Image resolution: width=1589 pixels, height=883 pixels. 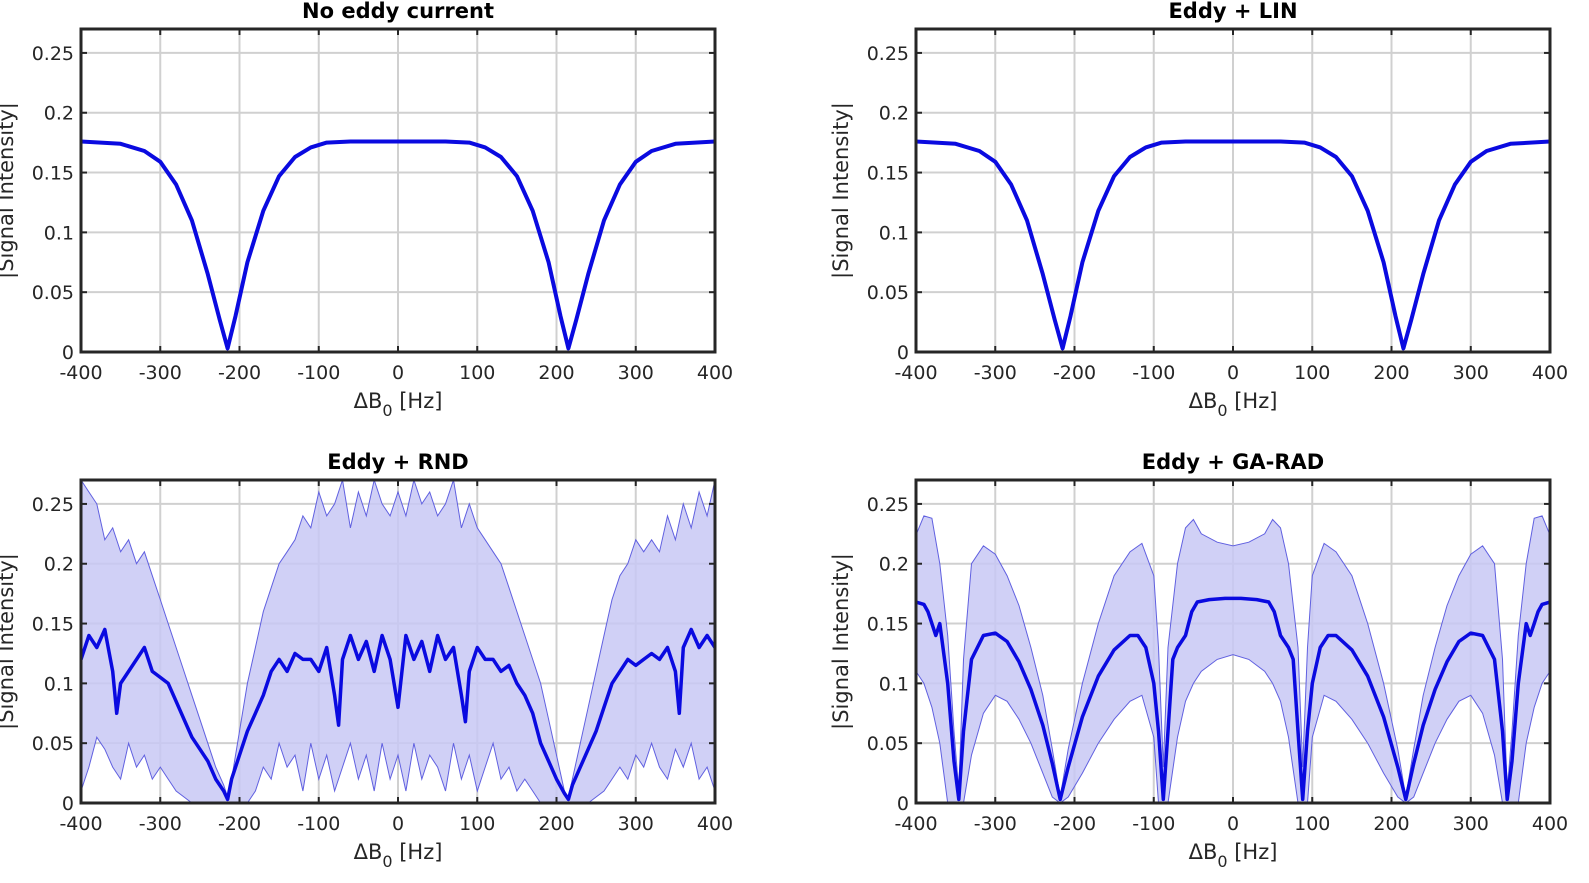 I want to click on subplot-title: Eddy + GA-RAD, so click(x=1233, y=462).